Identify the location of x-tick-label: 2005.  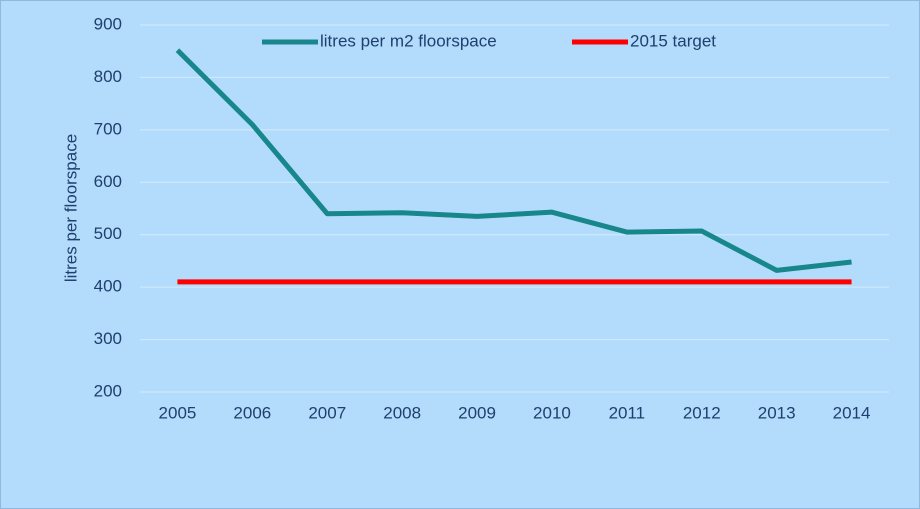
(178, 412).